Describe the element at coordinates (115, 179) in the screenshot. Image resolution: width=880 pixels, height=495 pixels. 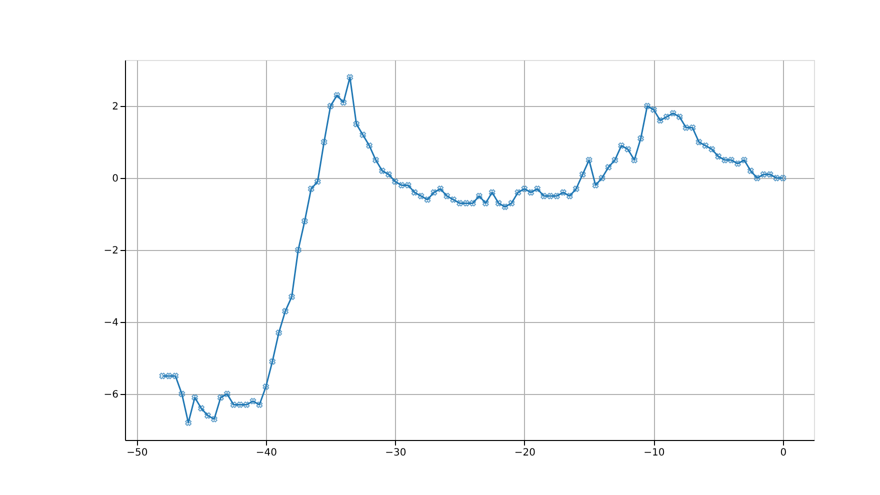
I see `y-tick-label: 0` at that location.